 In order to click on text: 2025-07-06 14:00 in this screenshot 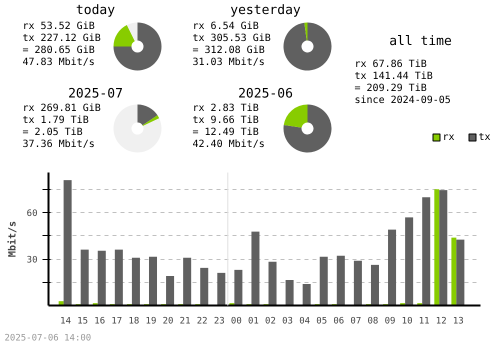, I will do `click(48, 339)`.